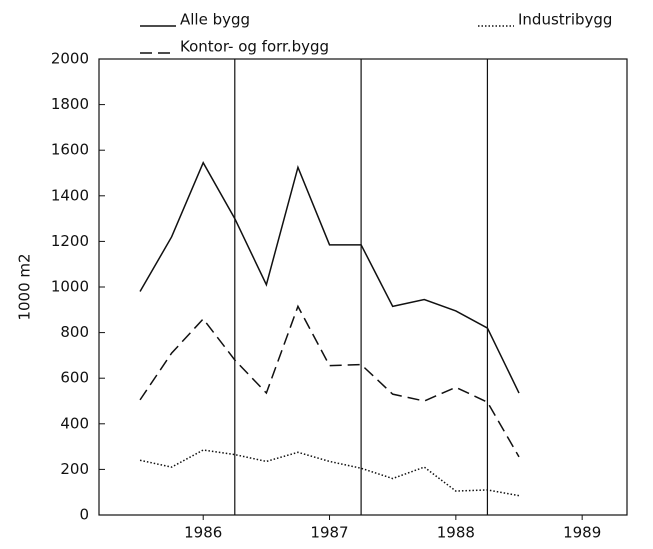  I want to click on y-tick-label: 200, so click(74, 469).